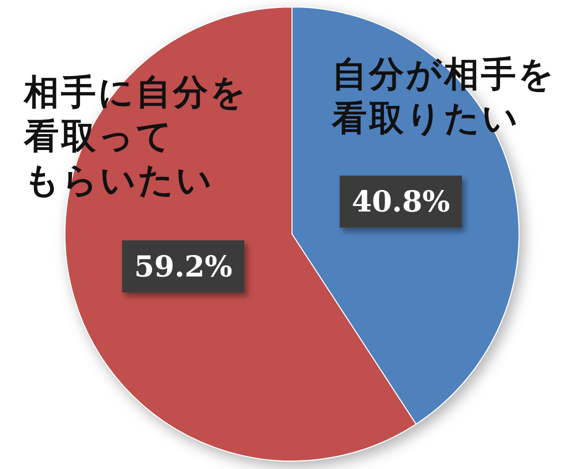 This screenshot has width=581, height=469. I want to click on data-label: 59.2%, so click(183, 266).